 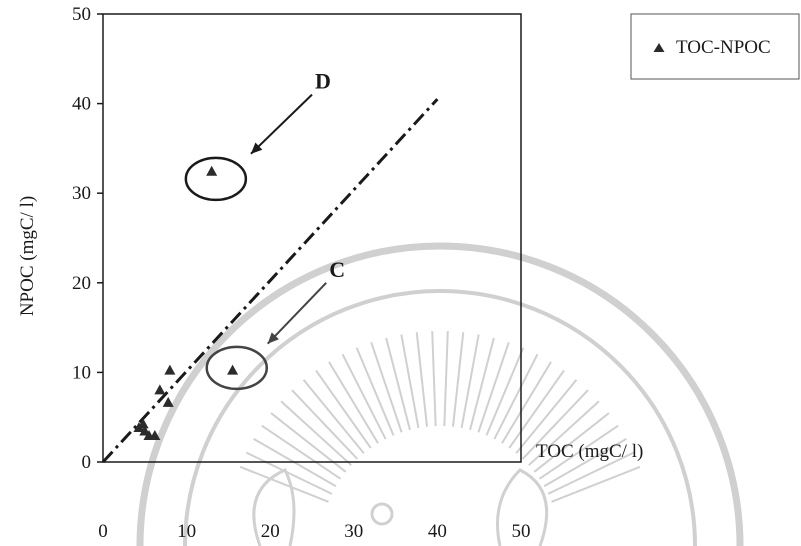 What do you see at coordinates (81, 14) in the screenshot?
I see `y-tick-label: 50` at bounding box center [81, 14].